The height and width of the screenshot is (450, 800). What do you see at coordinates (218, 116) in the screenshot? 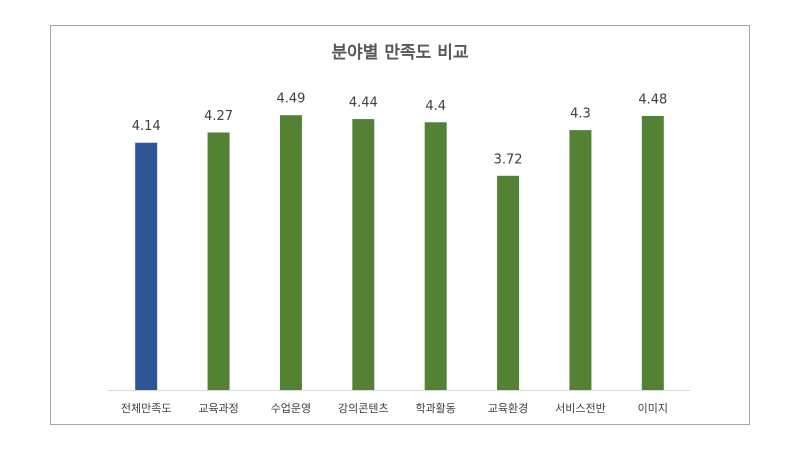
I see `value-label: 4.27` at bounding box center [218, 116].